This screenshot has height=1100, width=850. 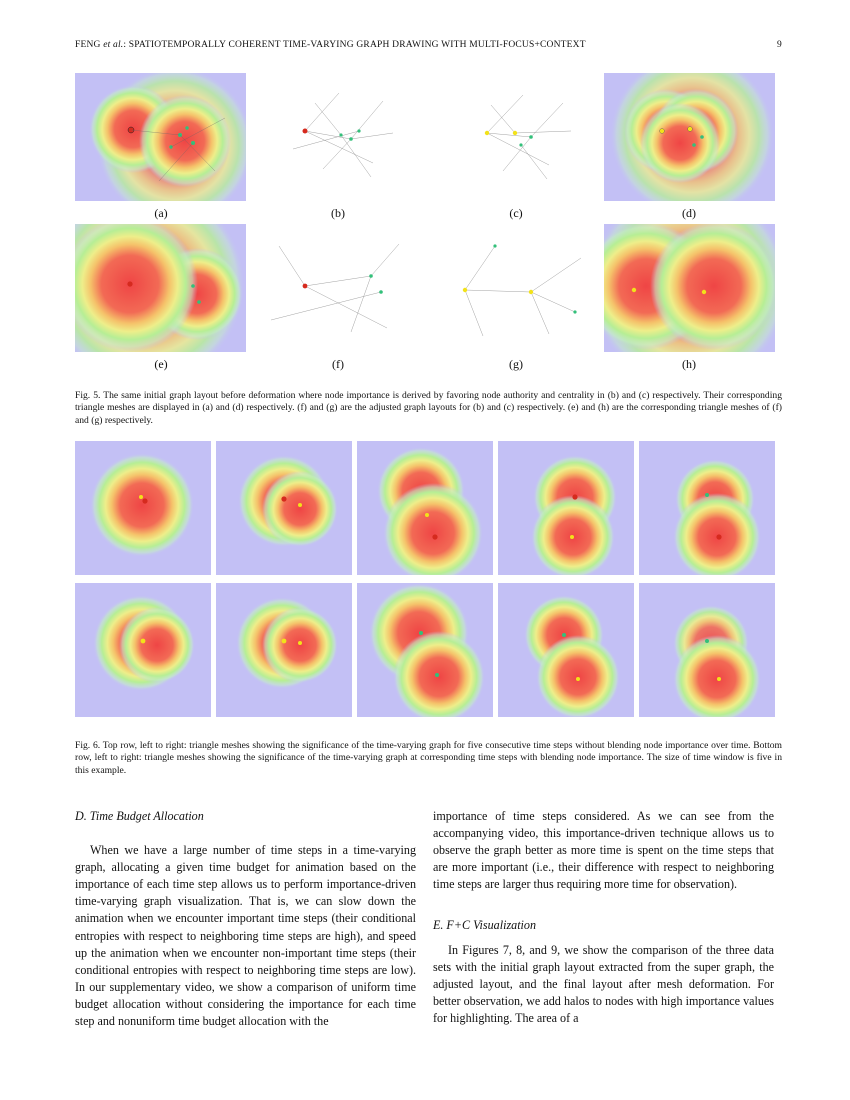 What do you see at coordinates (338, 288) in the screenshot?
I see `fig5-panel-f-graph` at bounding box center [338, 288].